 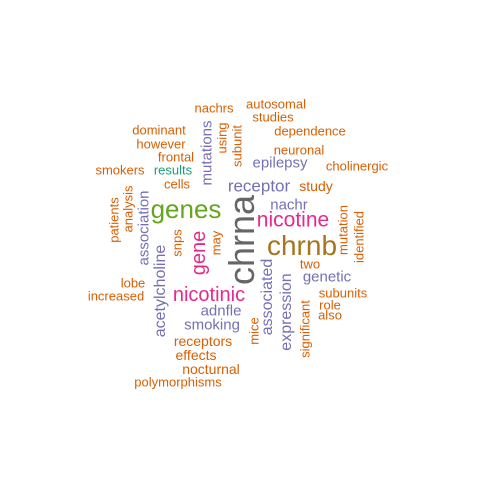 What do you see at coordinates (299, 150) in the screenshot?
I see `word-neuronal: neuronal` at bounding box center [299, 150].